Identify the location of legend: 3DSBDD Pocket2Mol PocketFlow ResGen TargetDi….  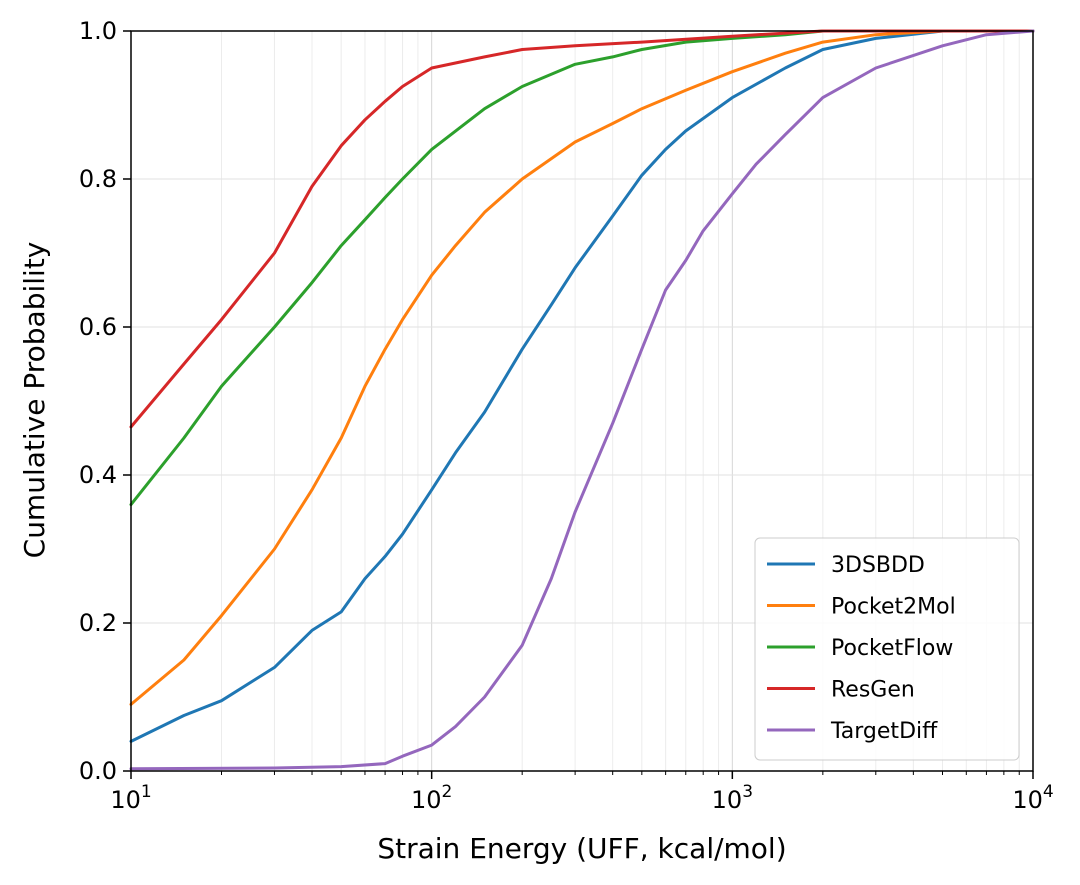
(887, 649).